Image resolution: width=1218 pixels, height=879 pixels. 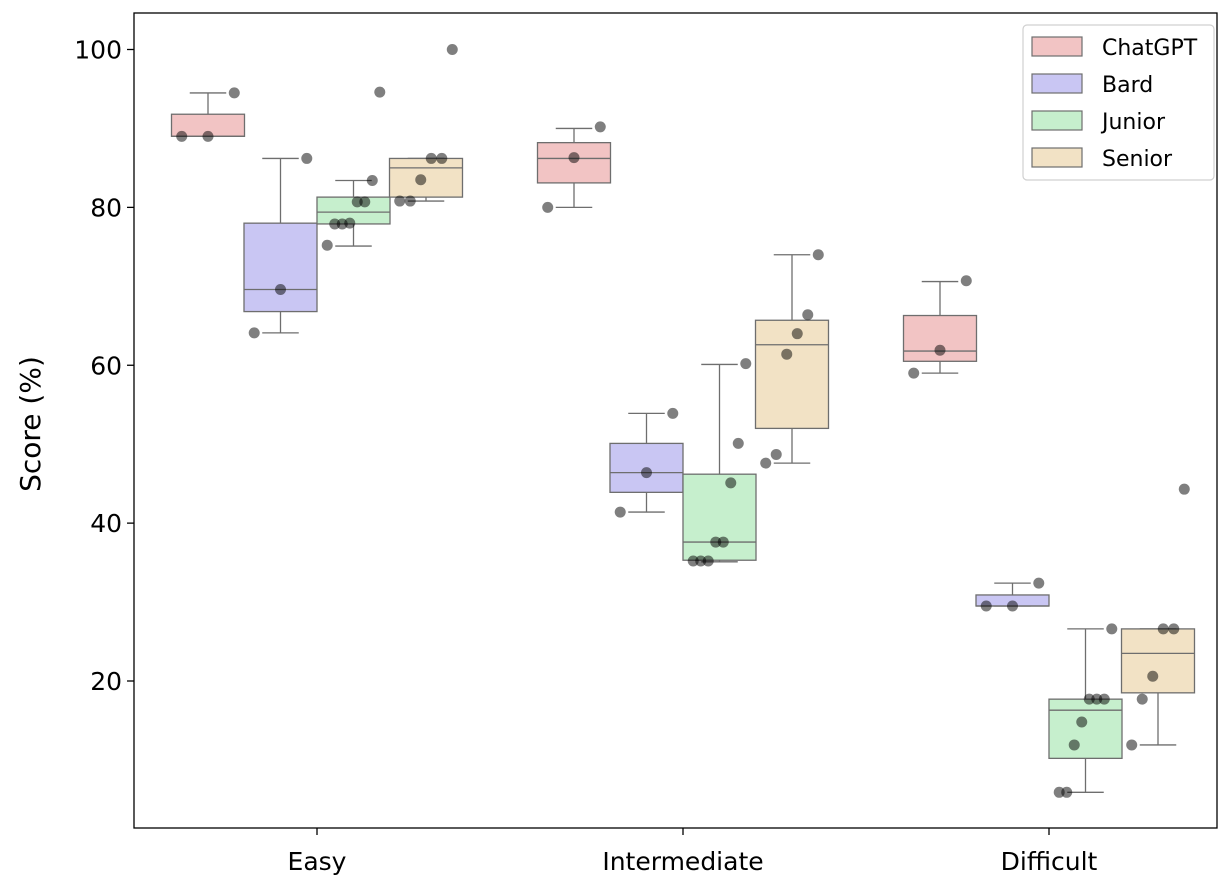 I want to click on legend-label-junior: Junior, so click(x=1133, y=122).